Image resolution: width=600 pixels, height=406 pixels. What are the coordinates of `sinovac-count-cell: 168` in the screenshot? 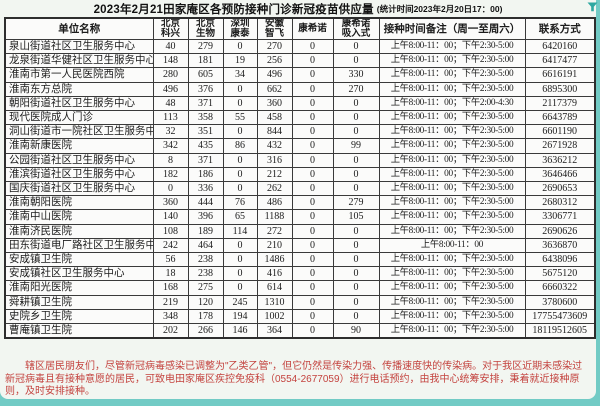 It's located at (170, 288).